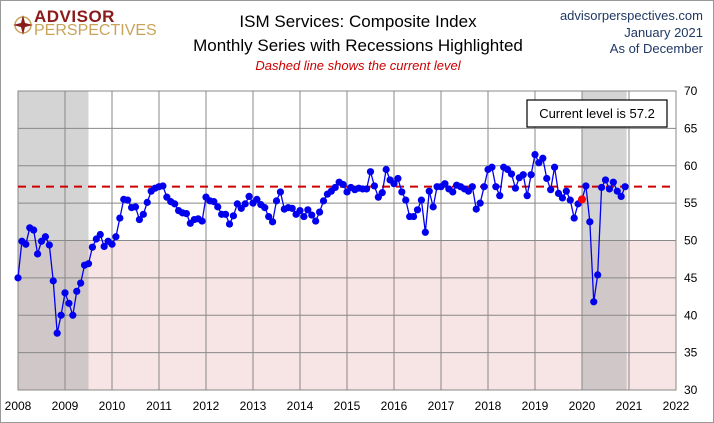 Image resolution: width=714 pixels, height=423 pixels. I want to click on x-tick-label: 2016, so click(394, 406).